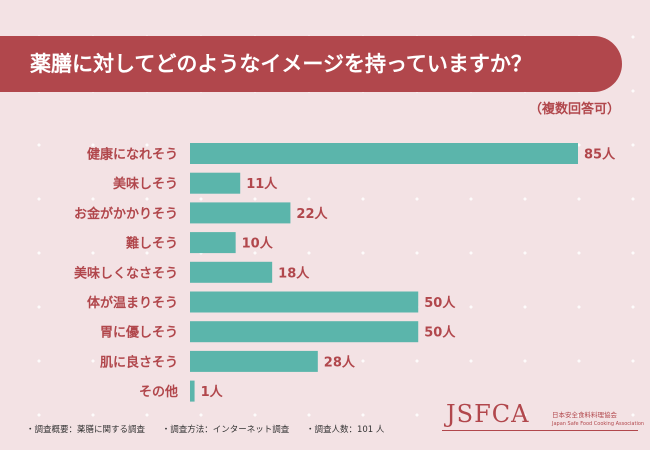 Image resolution: width=650 pixels, height=450 pixels. I want to click on footer-survey-count: ・調査人数：101 人, so click(345, 430).